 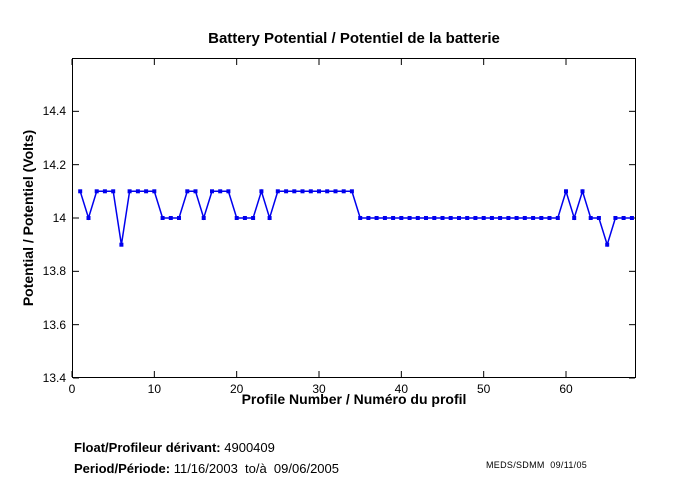 I want to click on x-tick-label: 60, so click(x=566, y=389).